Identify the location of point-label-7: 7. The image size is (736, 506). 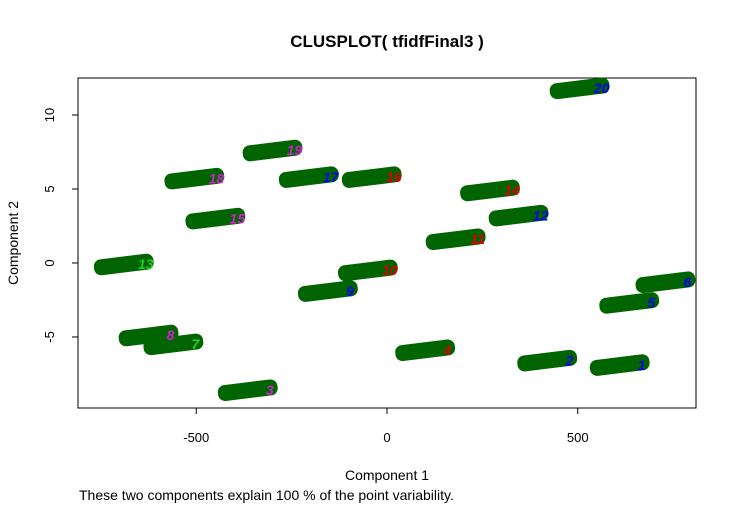
(195, 344).